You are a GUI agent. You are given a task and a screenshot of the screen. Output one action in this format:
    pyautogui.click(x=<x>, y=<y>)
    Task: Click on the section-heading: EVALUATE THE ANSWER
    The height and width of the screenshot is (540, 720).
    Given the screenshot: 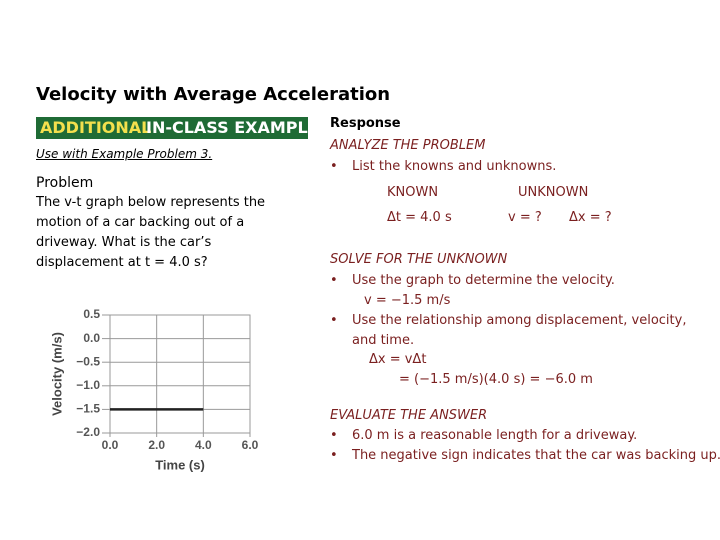 What is the action you would take?
    pyautogui.click(x=409, y=415)
    